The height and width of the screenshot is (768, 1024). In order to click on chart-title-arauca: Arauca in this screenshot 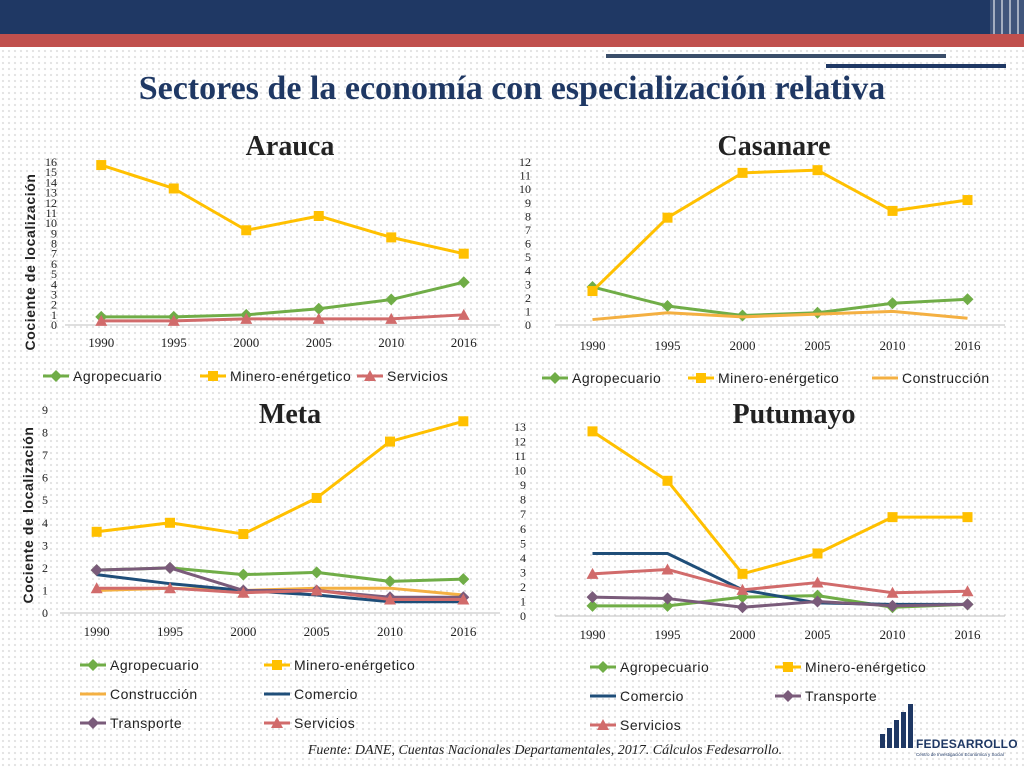, I will do `click(290, 146)`.